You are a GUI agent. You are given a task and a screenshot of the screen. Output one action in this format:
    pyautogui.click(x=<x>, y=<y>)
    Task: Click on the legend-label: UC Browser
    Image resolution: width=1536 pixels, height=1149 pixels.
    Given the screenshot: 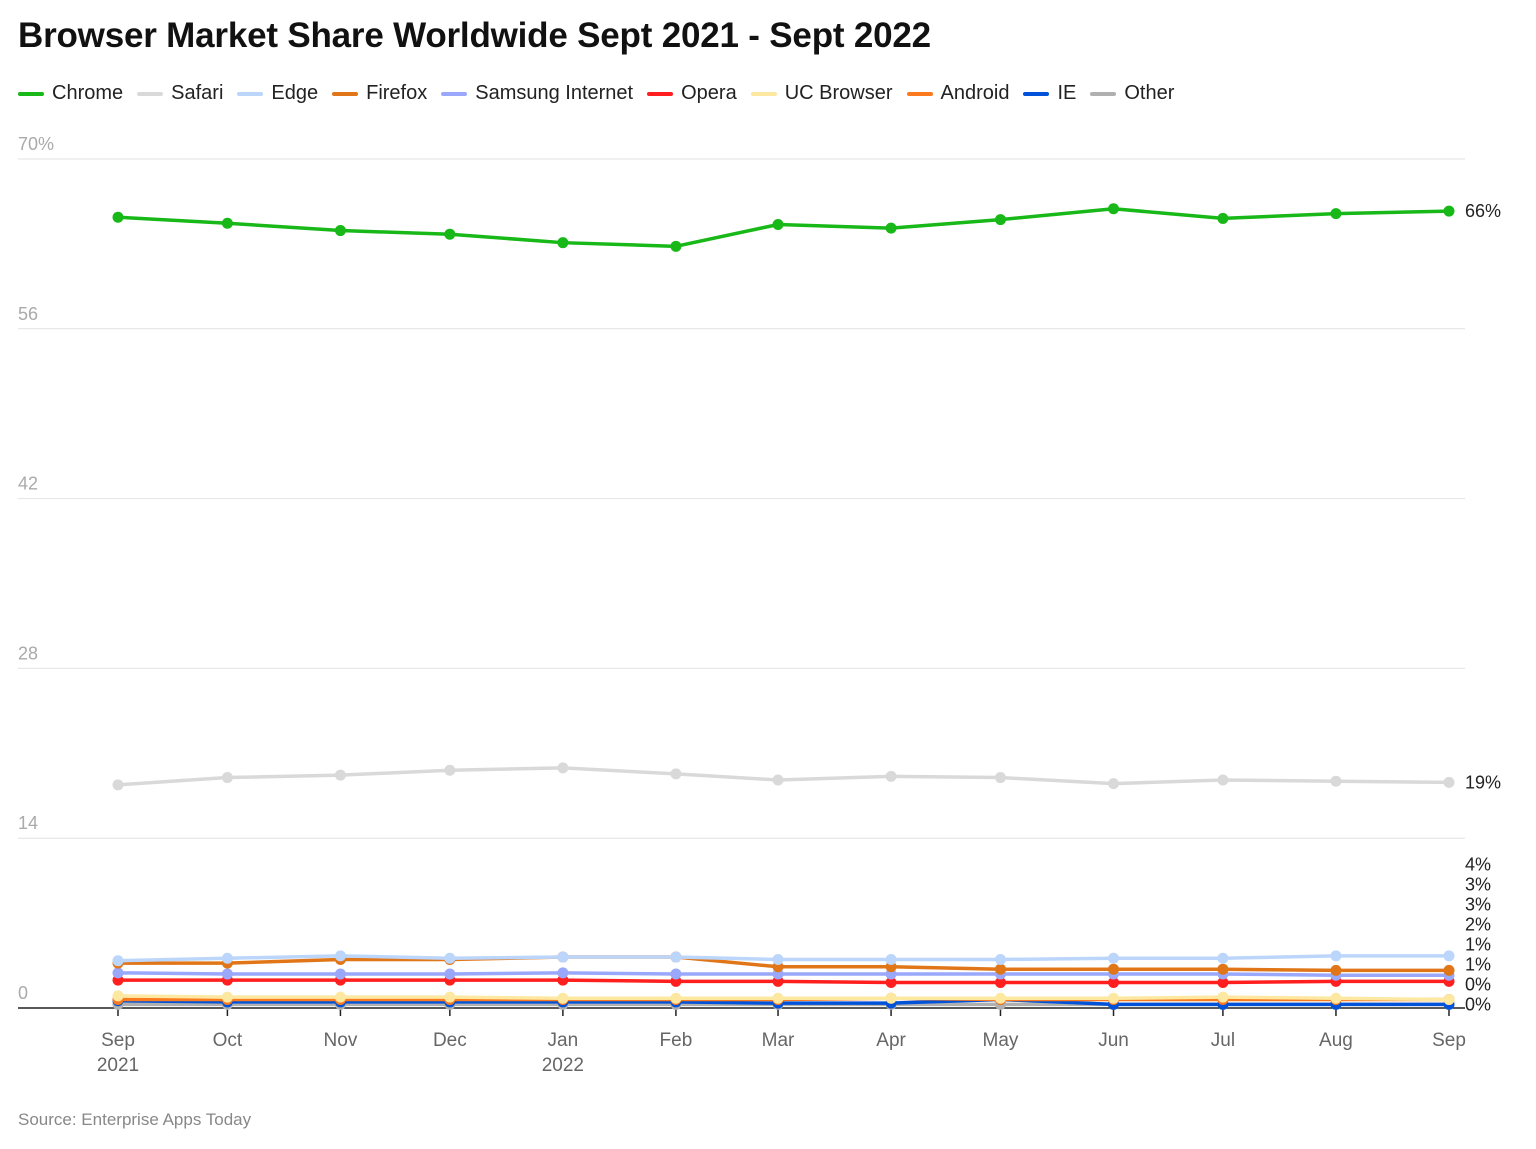 What is the action you would take?
    pyautogui.click(x=838, y=93)
    